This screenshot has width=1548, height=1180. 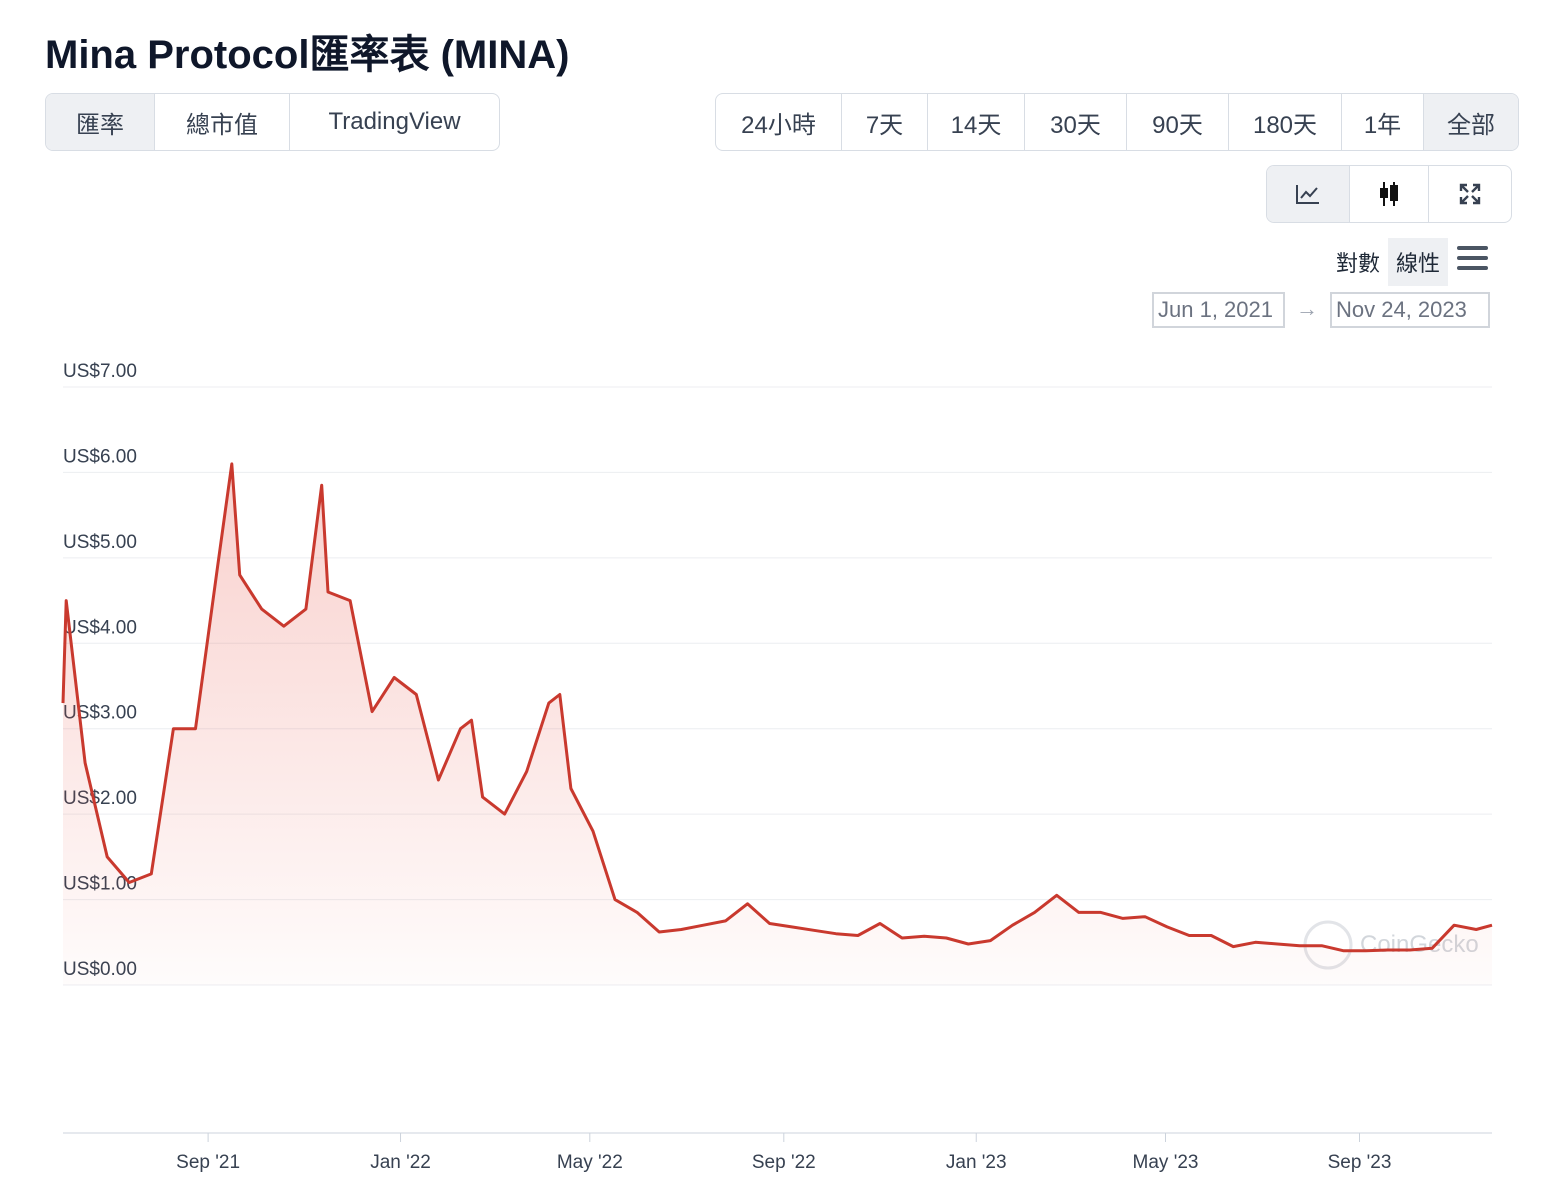 I want to click on range-group: 24小時 7天 14天 30天 90天 180天 1年 全部, so click(x=1117, y=122).